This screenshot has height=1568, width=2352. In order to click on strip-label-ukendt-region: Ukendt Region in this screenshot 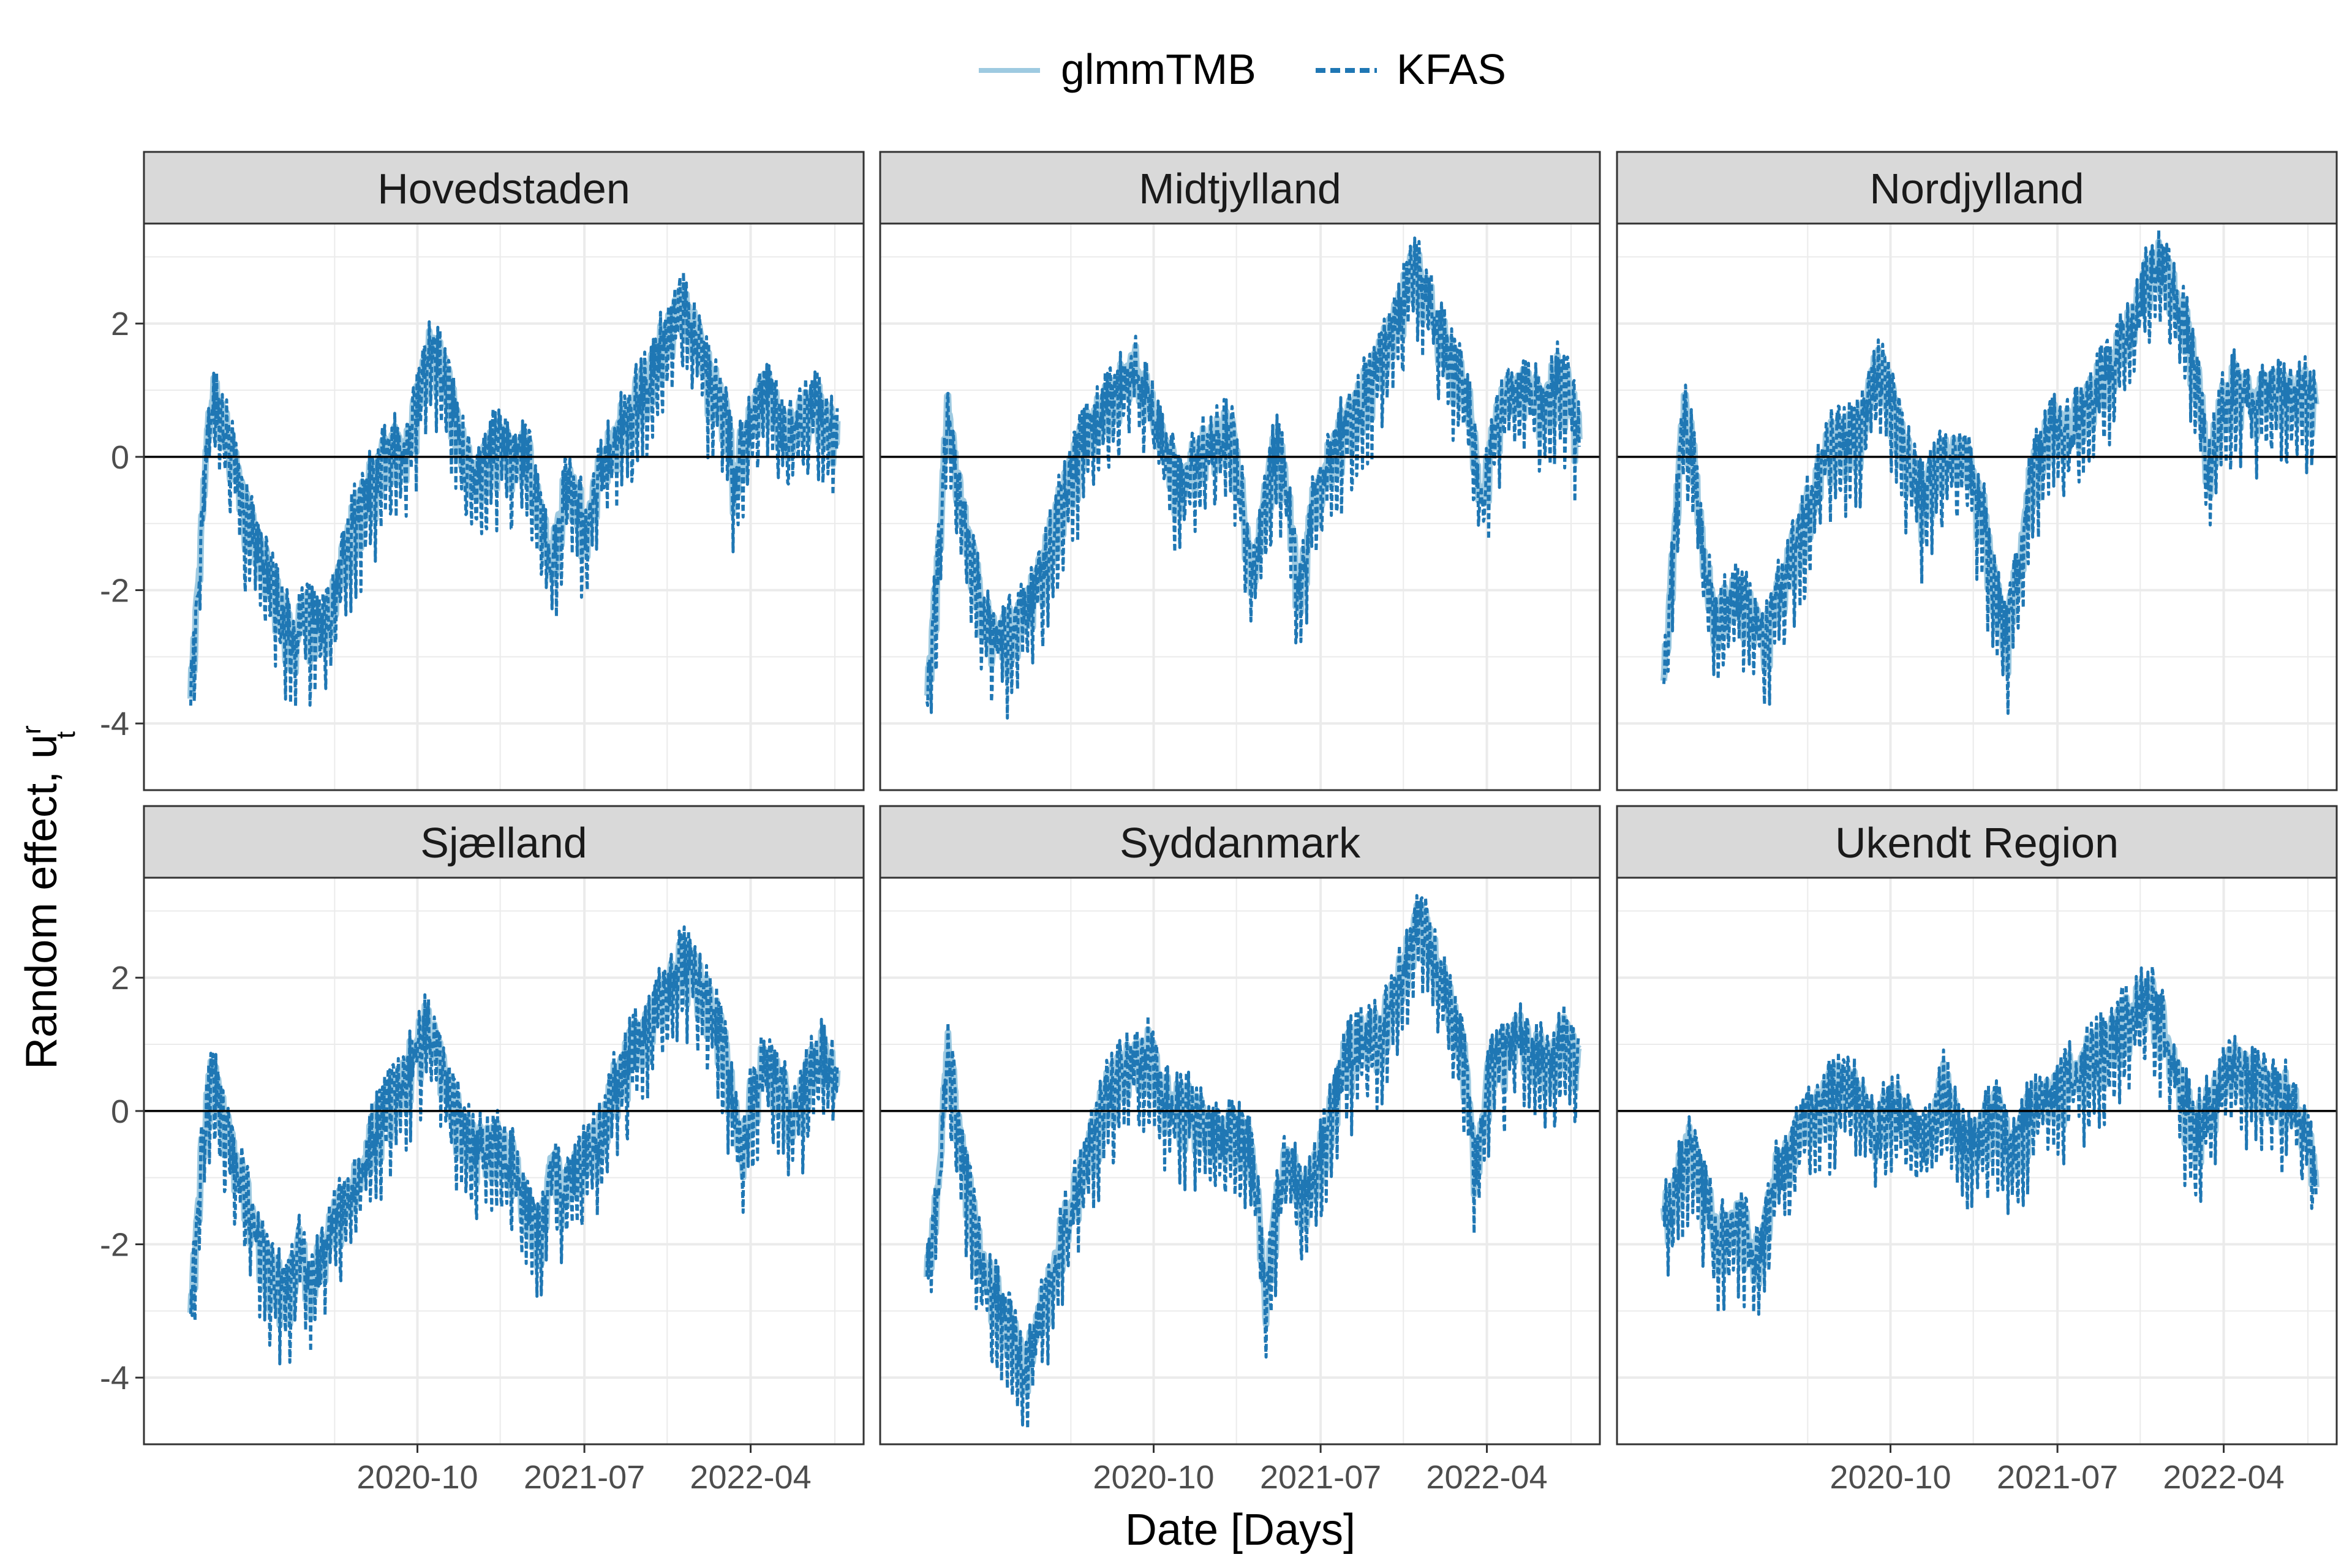, I will do `click(1977, 843)`.